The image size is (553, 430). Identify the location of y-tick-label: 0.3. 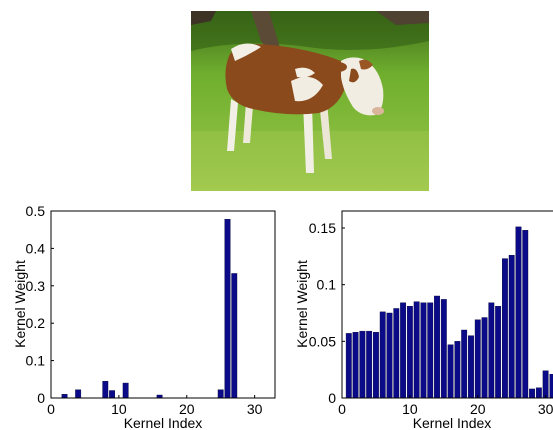
(36, 286).